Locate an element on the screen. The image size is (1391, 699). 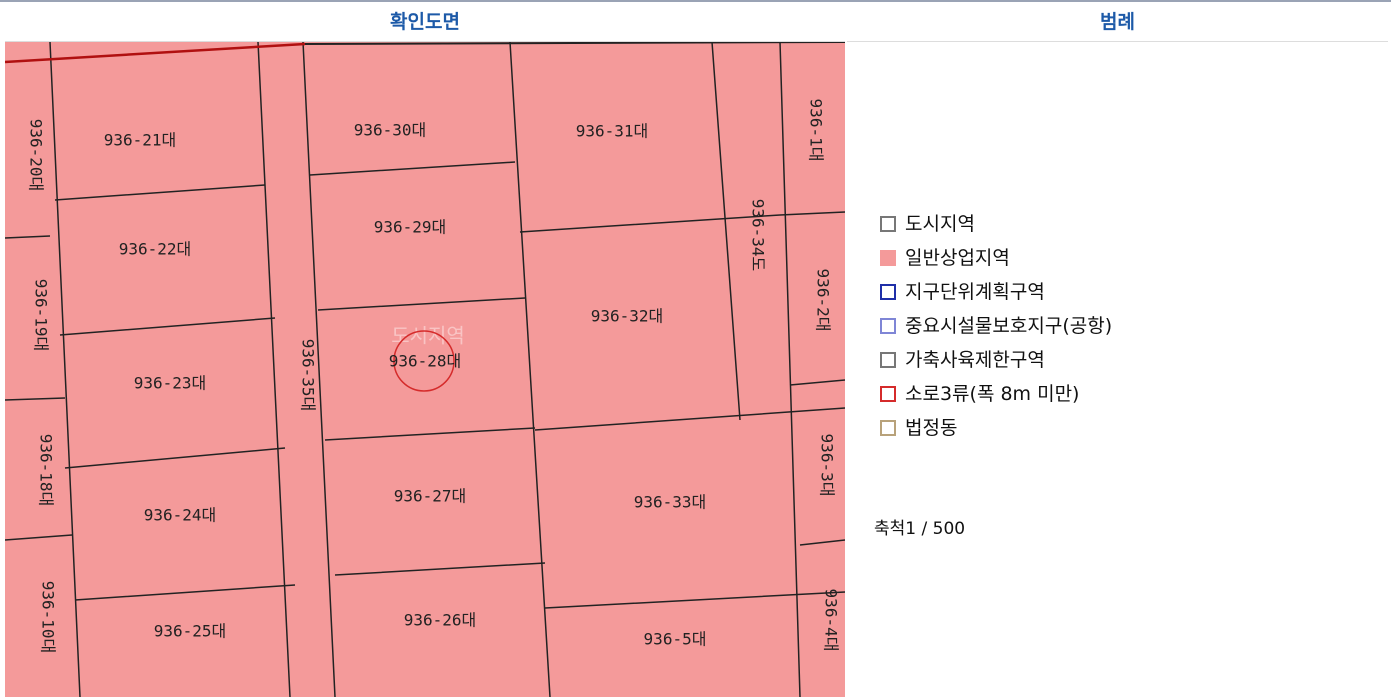
legend-item: 법정동 is located at coordinates (918, 428).